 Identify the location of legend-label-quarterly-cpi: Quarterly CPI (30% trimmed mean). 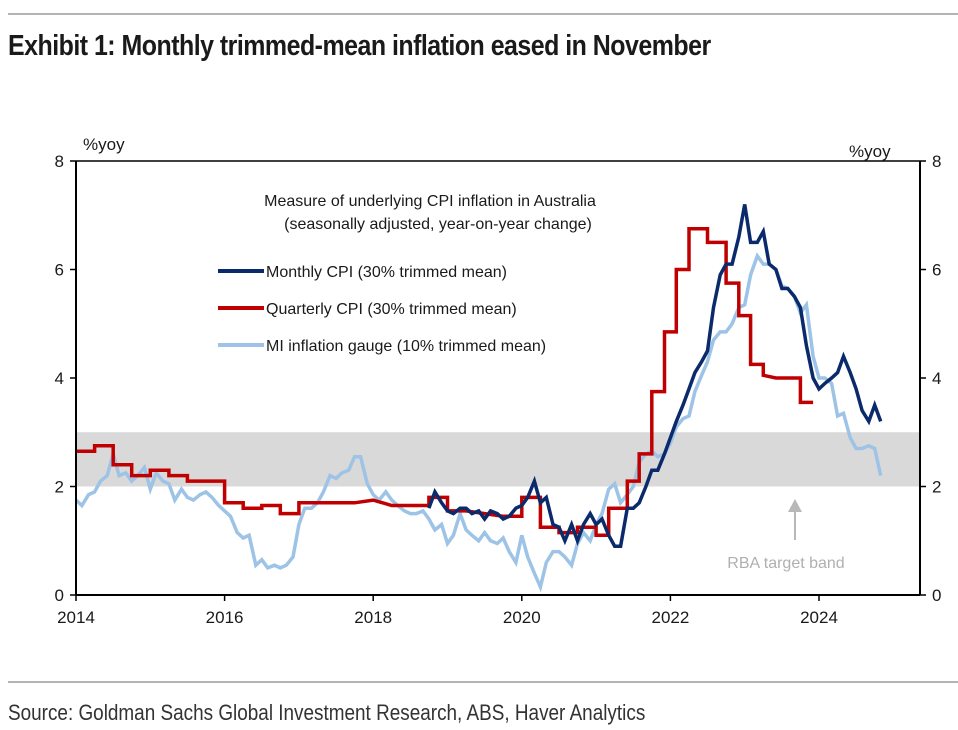
(391, 309).